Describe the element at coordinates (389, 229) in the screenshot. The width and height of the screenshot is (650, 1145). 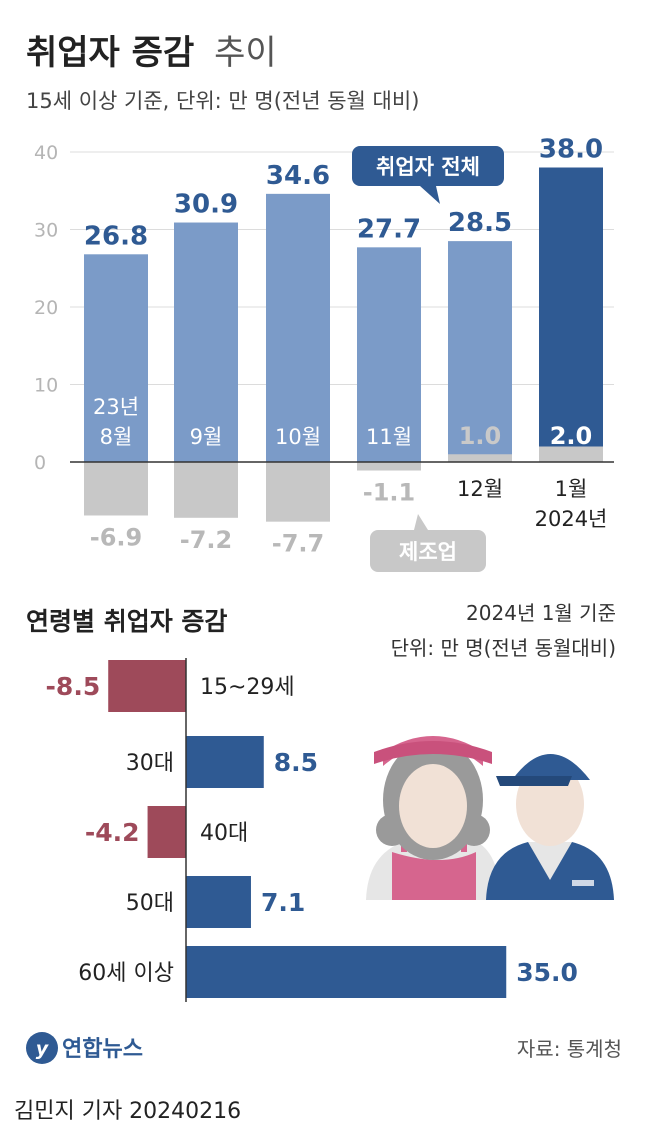
I see `total-value-label: 27.7` at that location.